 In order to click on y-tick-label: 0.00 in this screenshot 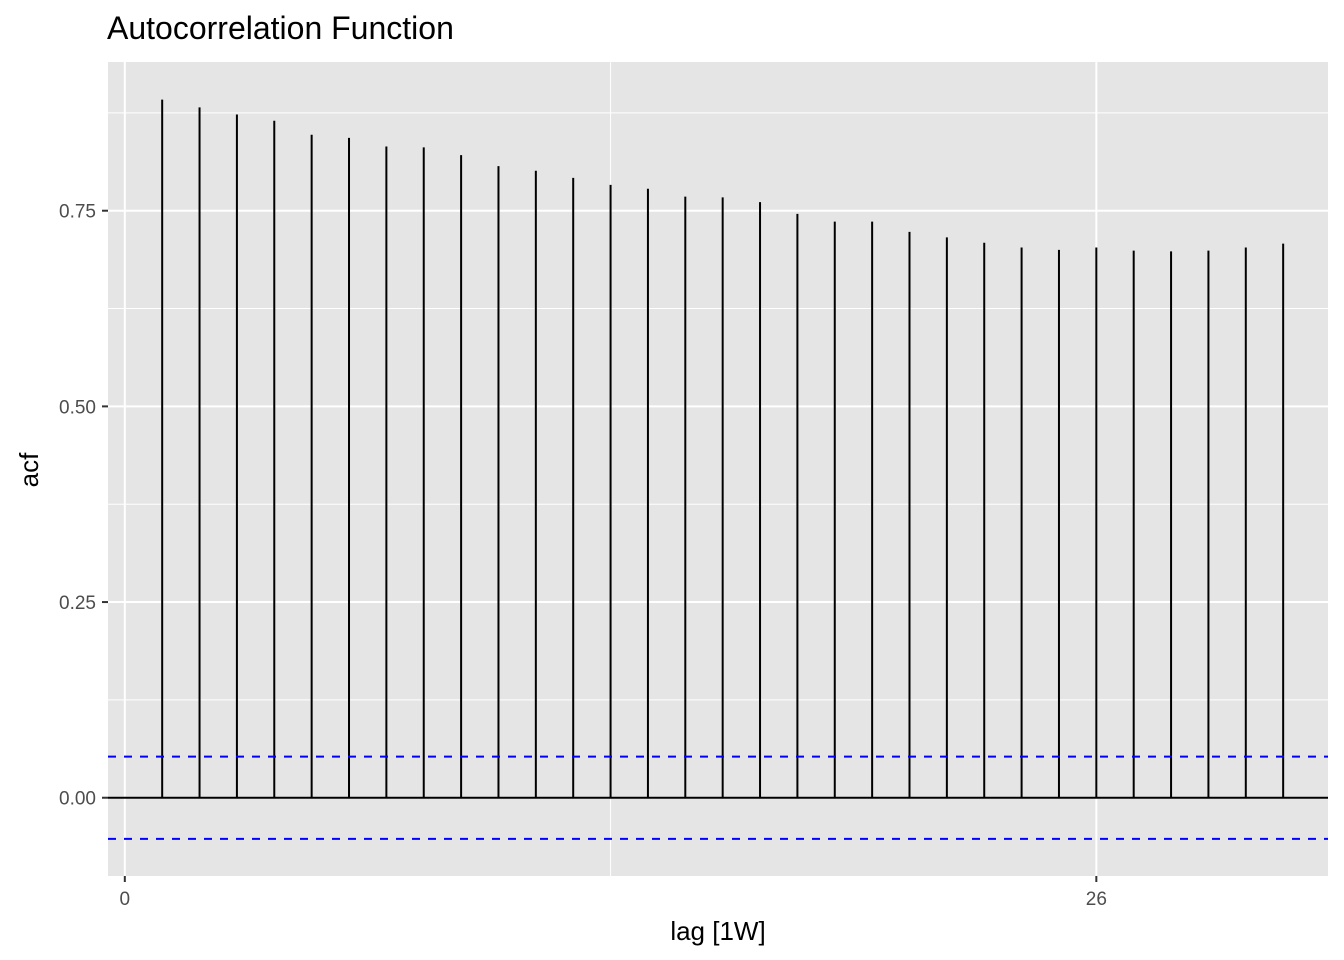, I will do `click(77, 799)`.